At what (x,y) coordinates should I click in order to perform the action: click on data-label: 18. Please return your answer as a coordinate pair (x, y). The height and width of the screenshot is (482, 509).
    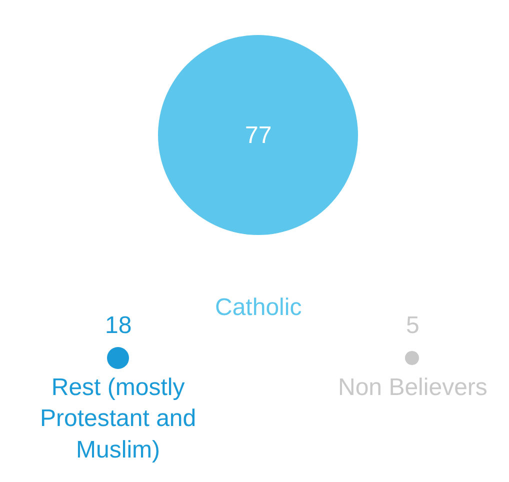
    Looking at the image, I should click on (118, 325).